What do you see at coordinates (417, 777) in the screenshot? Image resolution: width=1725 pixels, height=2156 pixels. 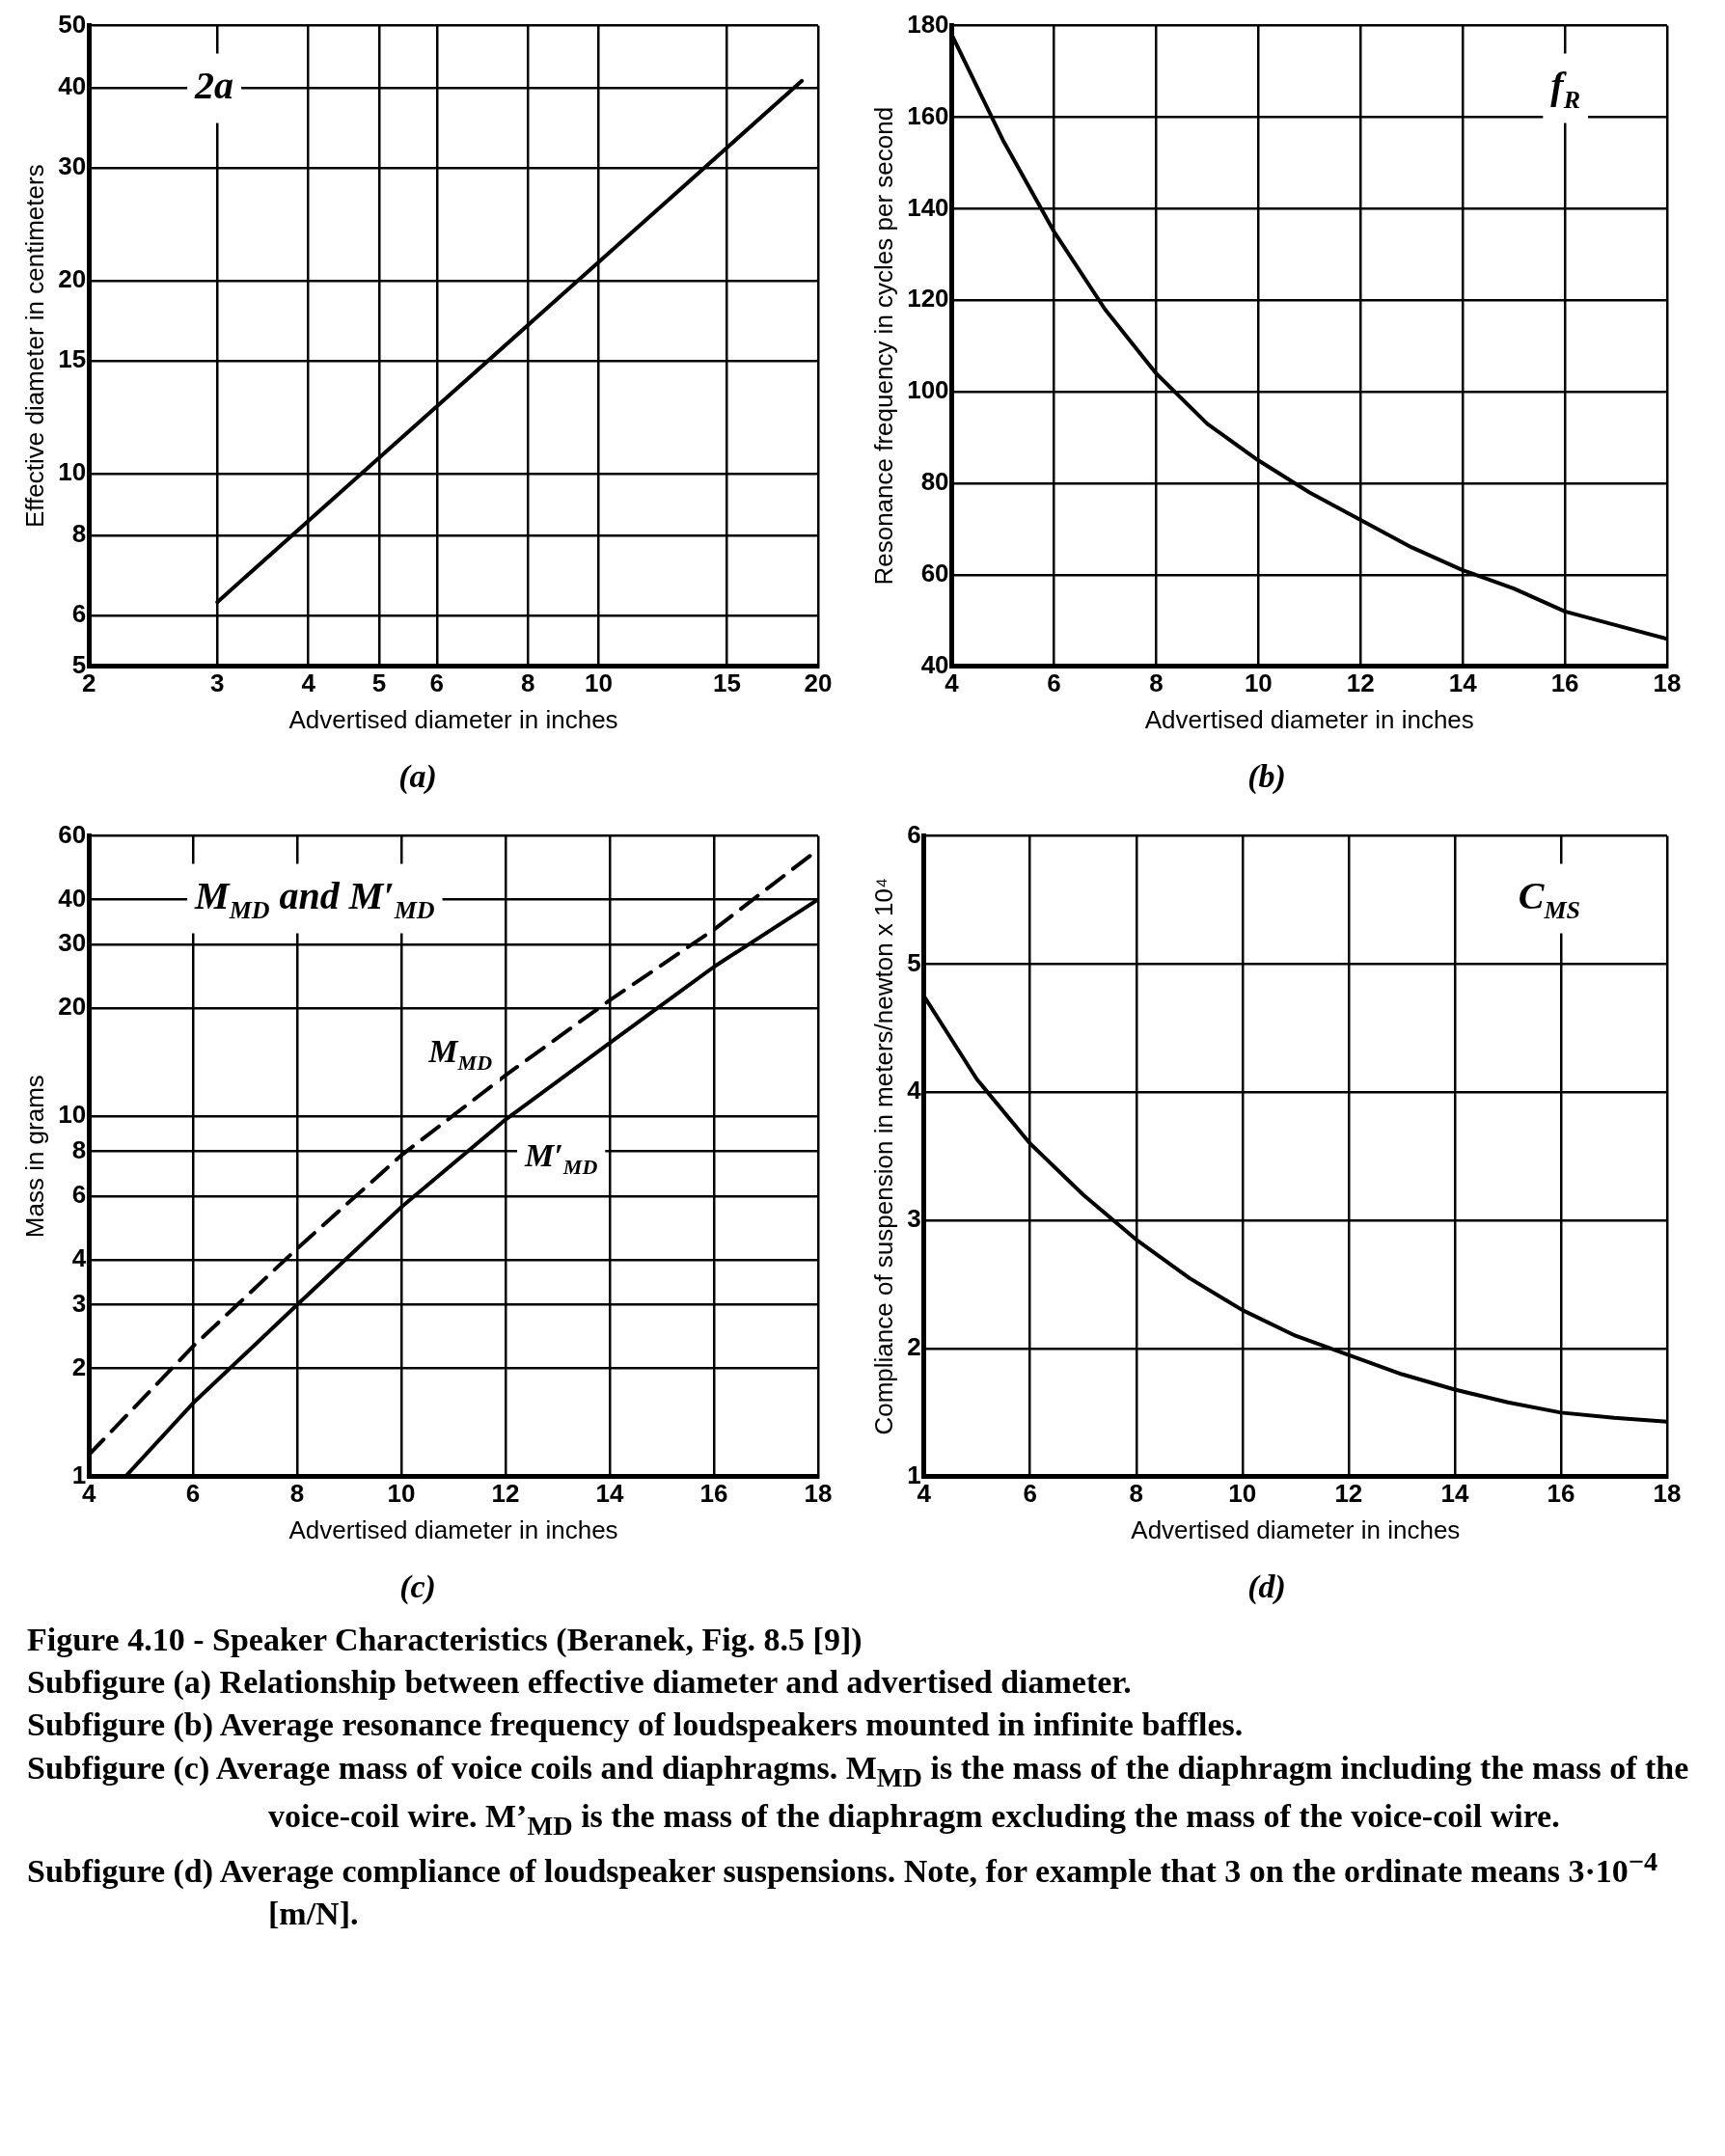 I see `text: (a)` at bounding box center [417, 777].